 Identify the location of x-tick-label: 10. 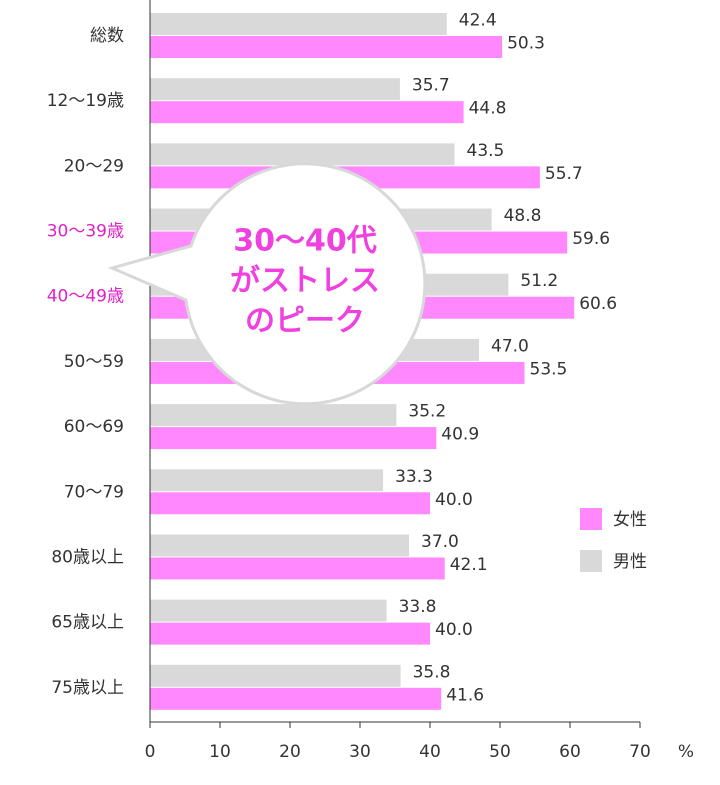
(220, 752).